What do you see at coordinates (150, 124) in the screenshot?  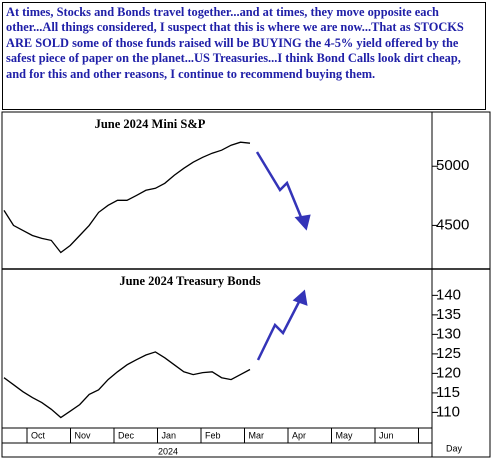 I see `panel-title: June 2024 Mini S&P` at bounding box center [150, 124].